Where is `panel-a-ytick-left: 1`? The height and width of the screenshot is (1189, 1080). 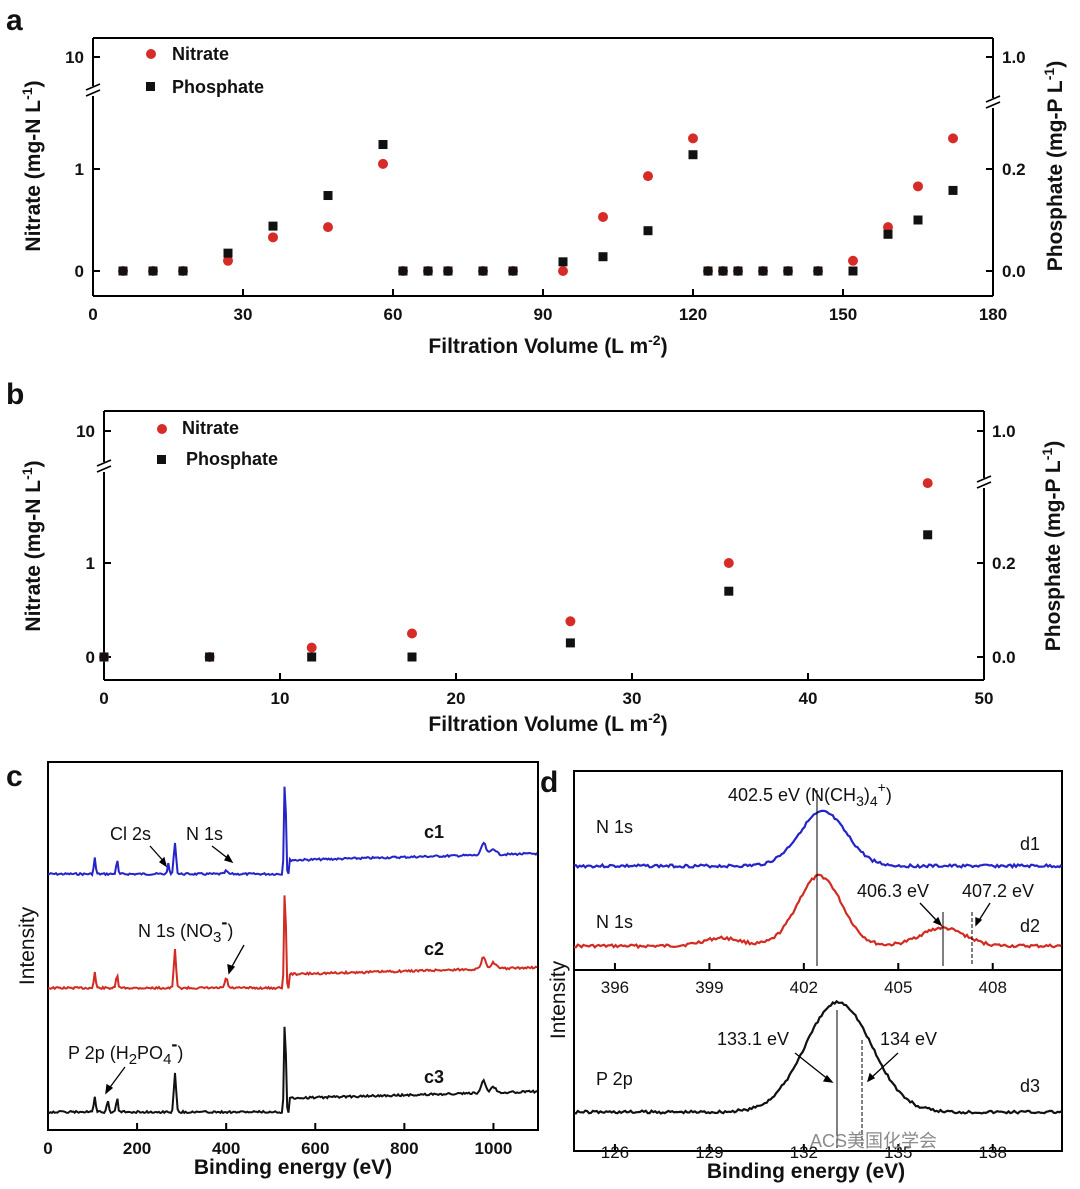
panel-a-ytick-left: 1 is located at coordinates (79, 169).